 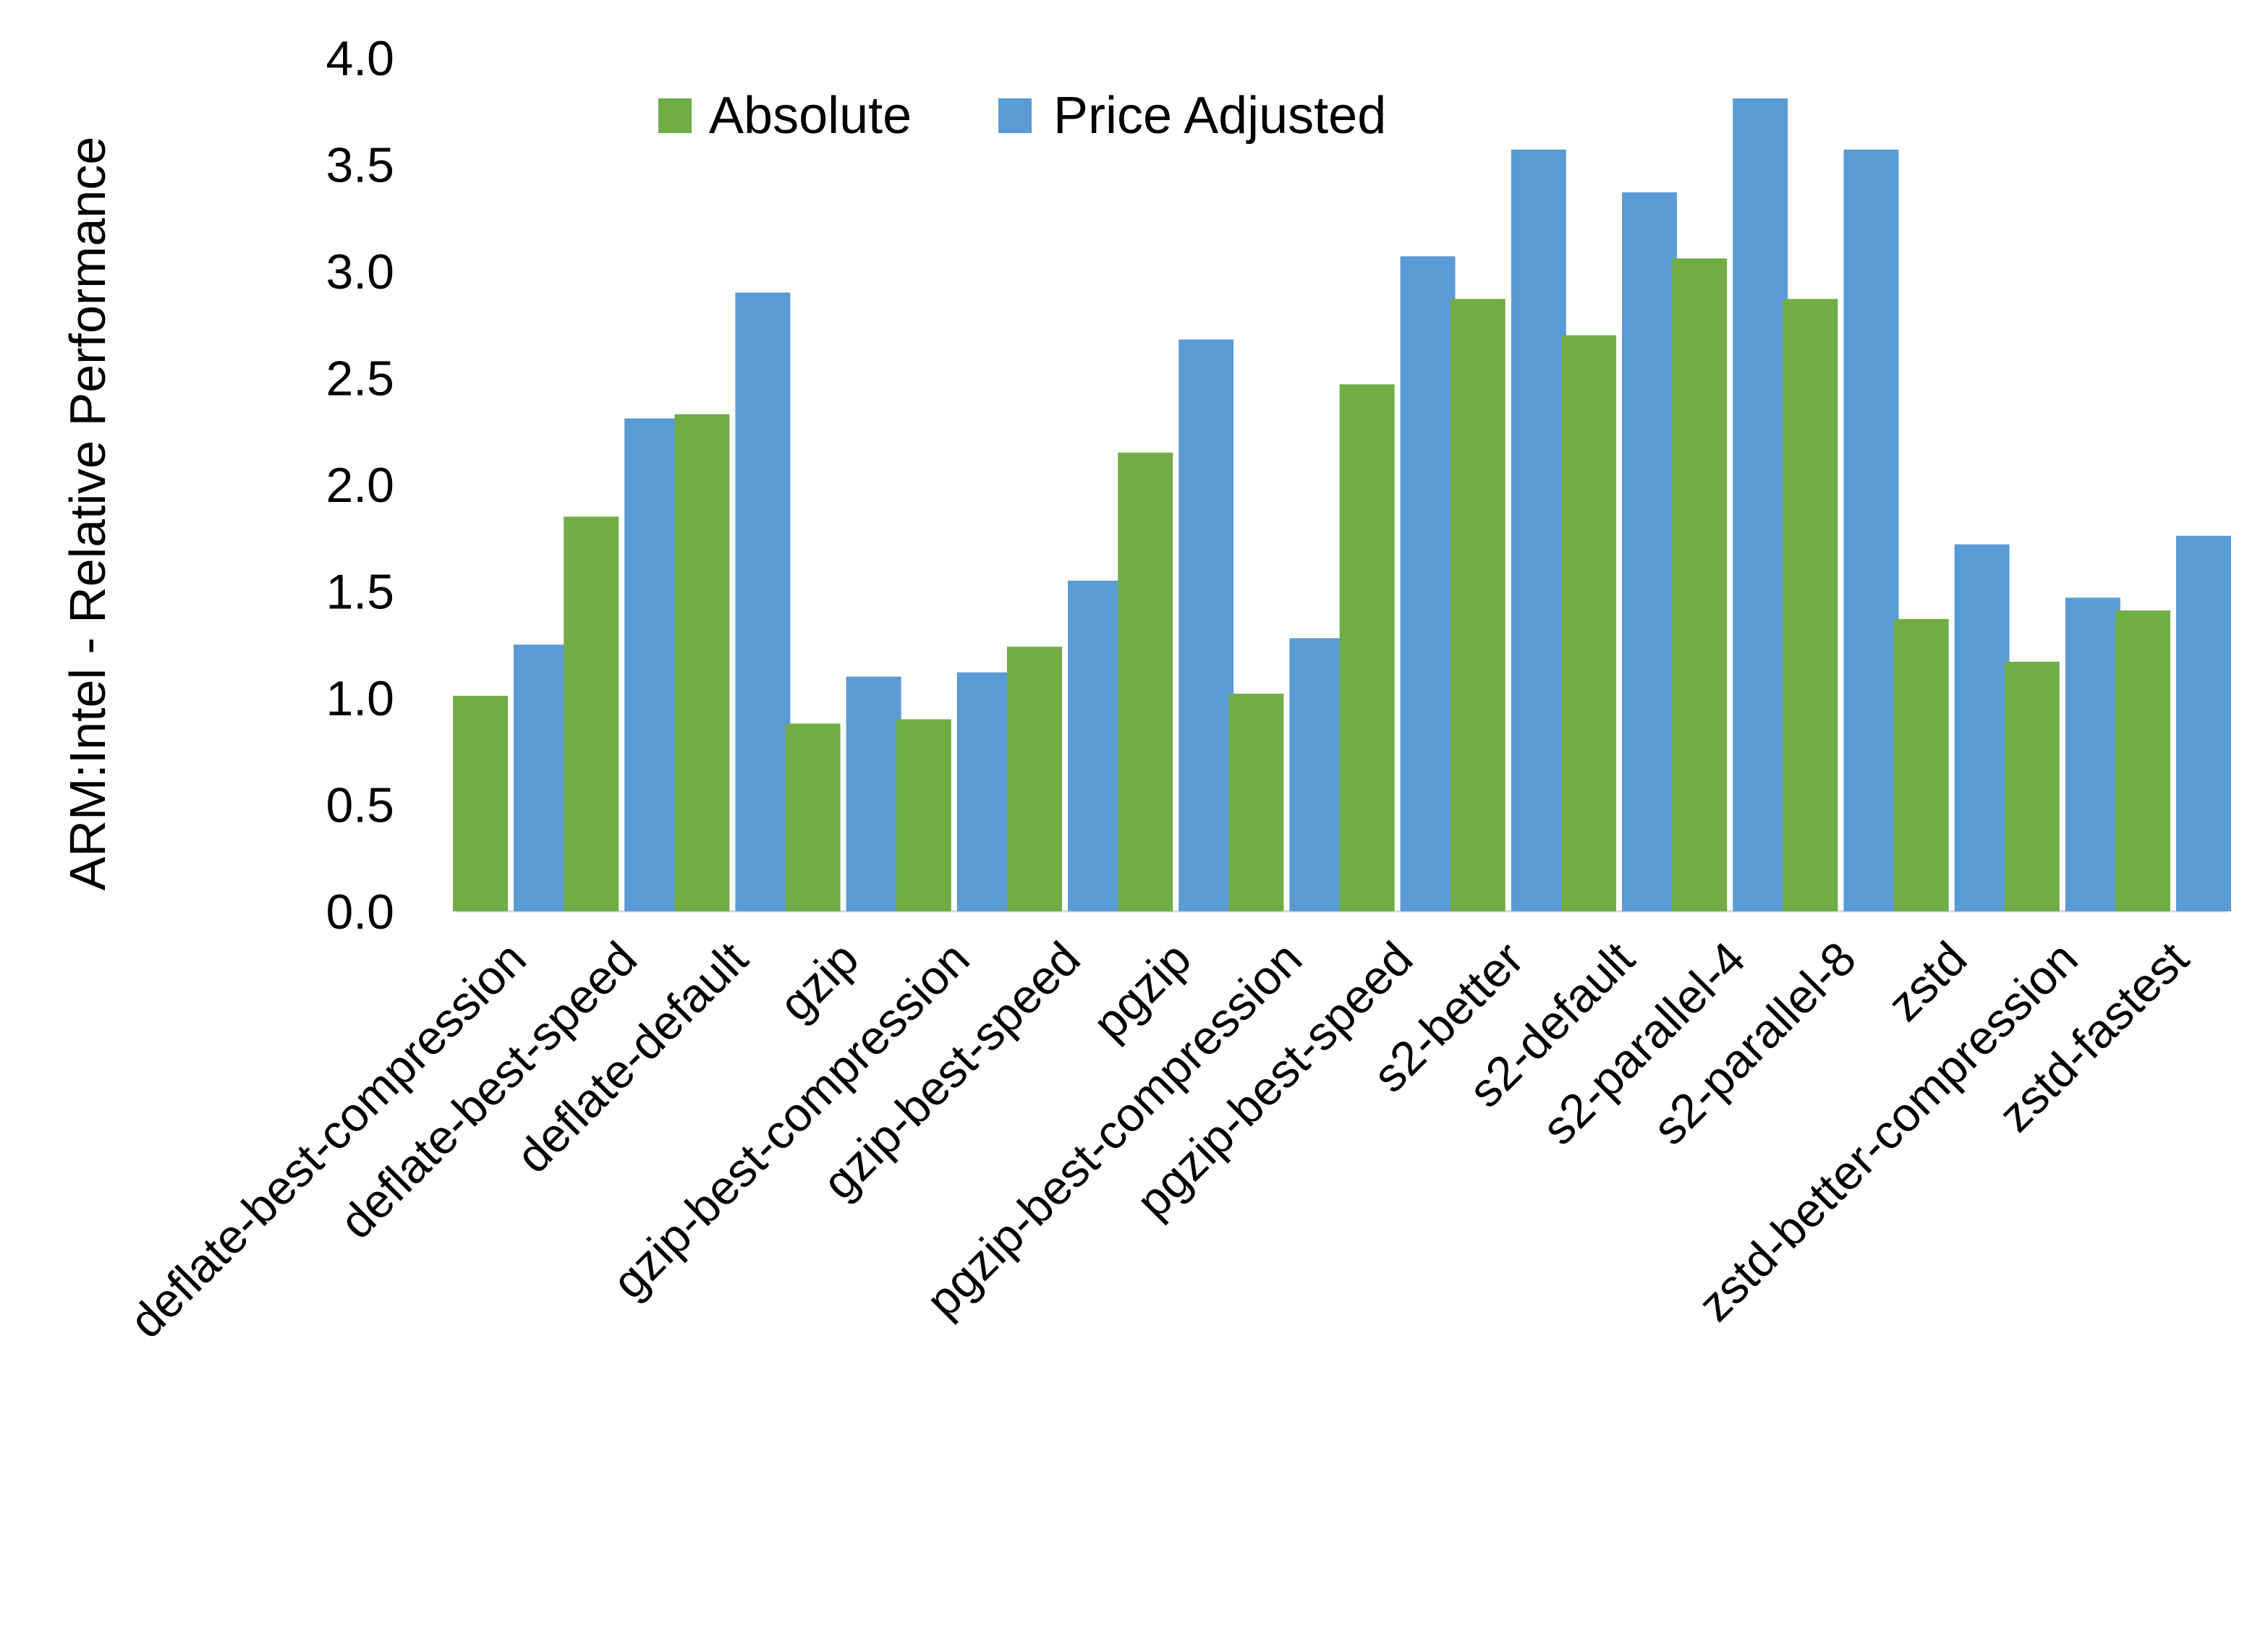 What do you see at coordinates (360, 805) in the screenshot?
I see `y-tick-label: 0.5` at bounding box center [360, 805].